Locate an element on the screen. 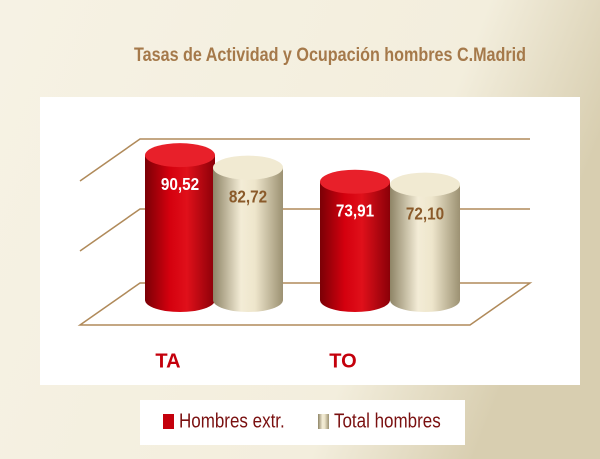 Image resolution: width=600 pixels, height=459 pixels. grid-line is located at coordinates (304, 160).